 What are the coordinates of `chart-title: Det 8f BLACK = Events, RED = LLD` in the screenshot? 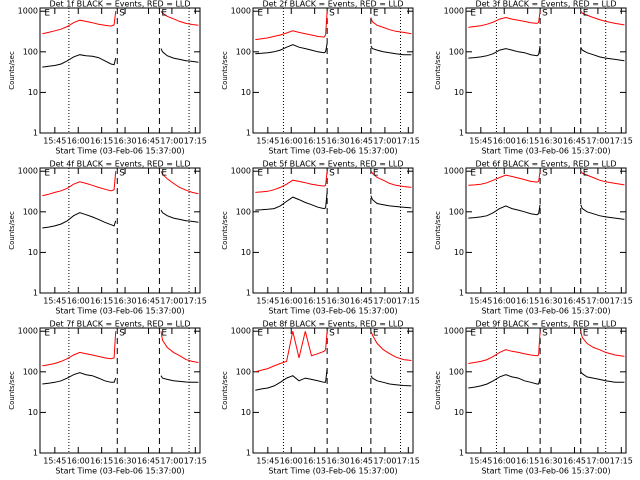 It's located at (332, 324).